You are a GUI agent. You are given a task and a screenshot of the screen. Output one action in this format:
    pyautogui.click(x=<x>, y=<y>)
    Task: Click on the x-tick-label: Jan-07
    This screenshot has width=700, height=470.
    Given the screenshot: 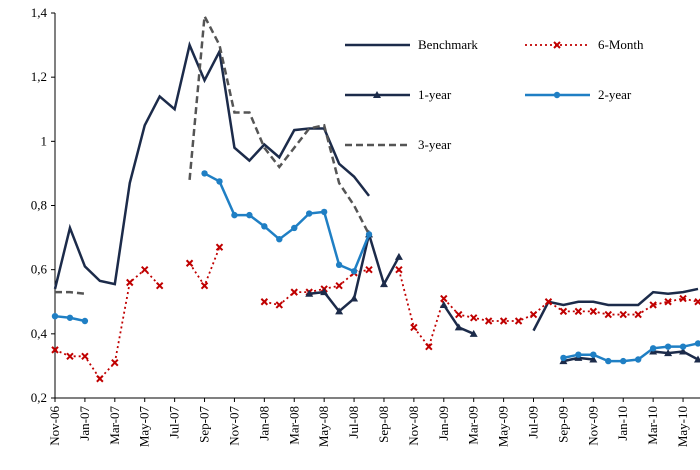 What is the action you would take?
    pyautogui.click(x=84, y=423)
    